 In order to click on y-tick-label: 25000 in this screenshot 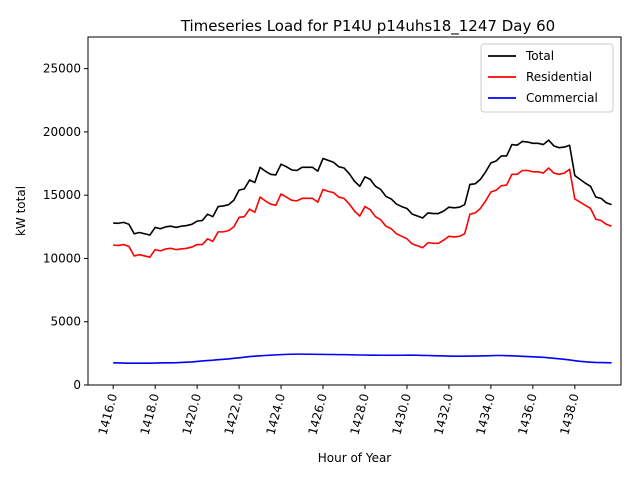, I will do `click(62, 69)`.